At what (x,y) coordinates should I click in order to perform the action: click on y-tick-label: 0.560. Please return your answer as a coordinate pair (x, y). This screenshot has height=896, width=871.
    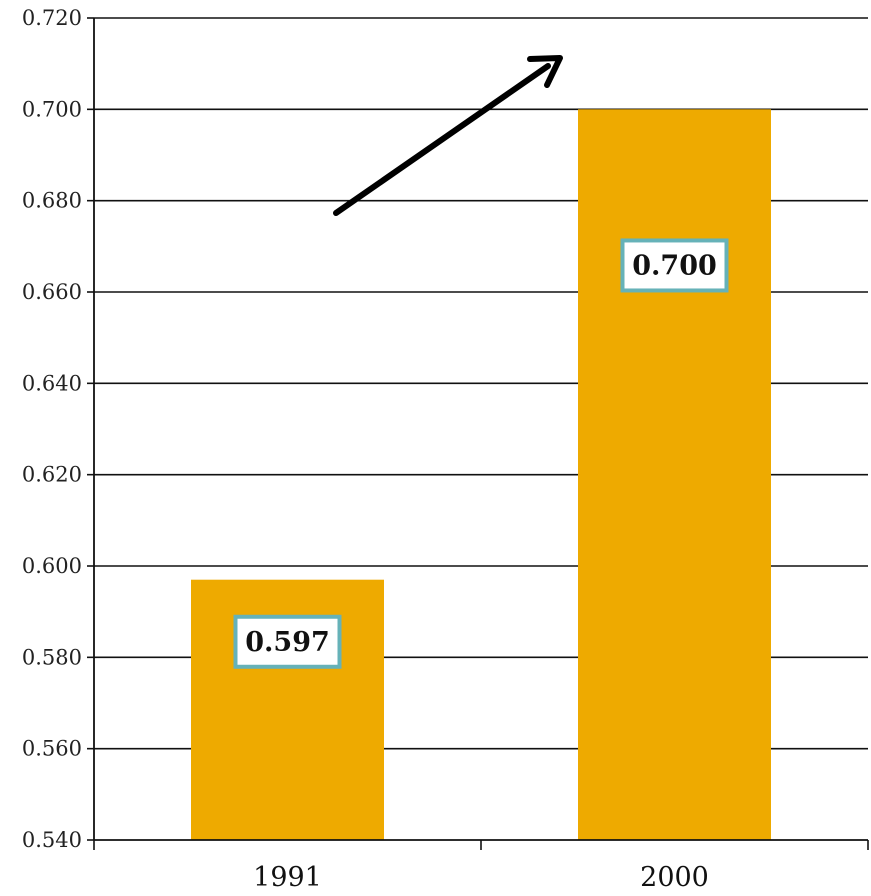
    Looking at the image, I should click on (52, 749).